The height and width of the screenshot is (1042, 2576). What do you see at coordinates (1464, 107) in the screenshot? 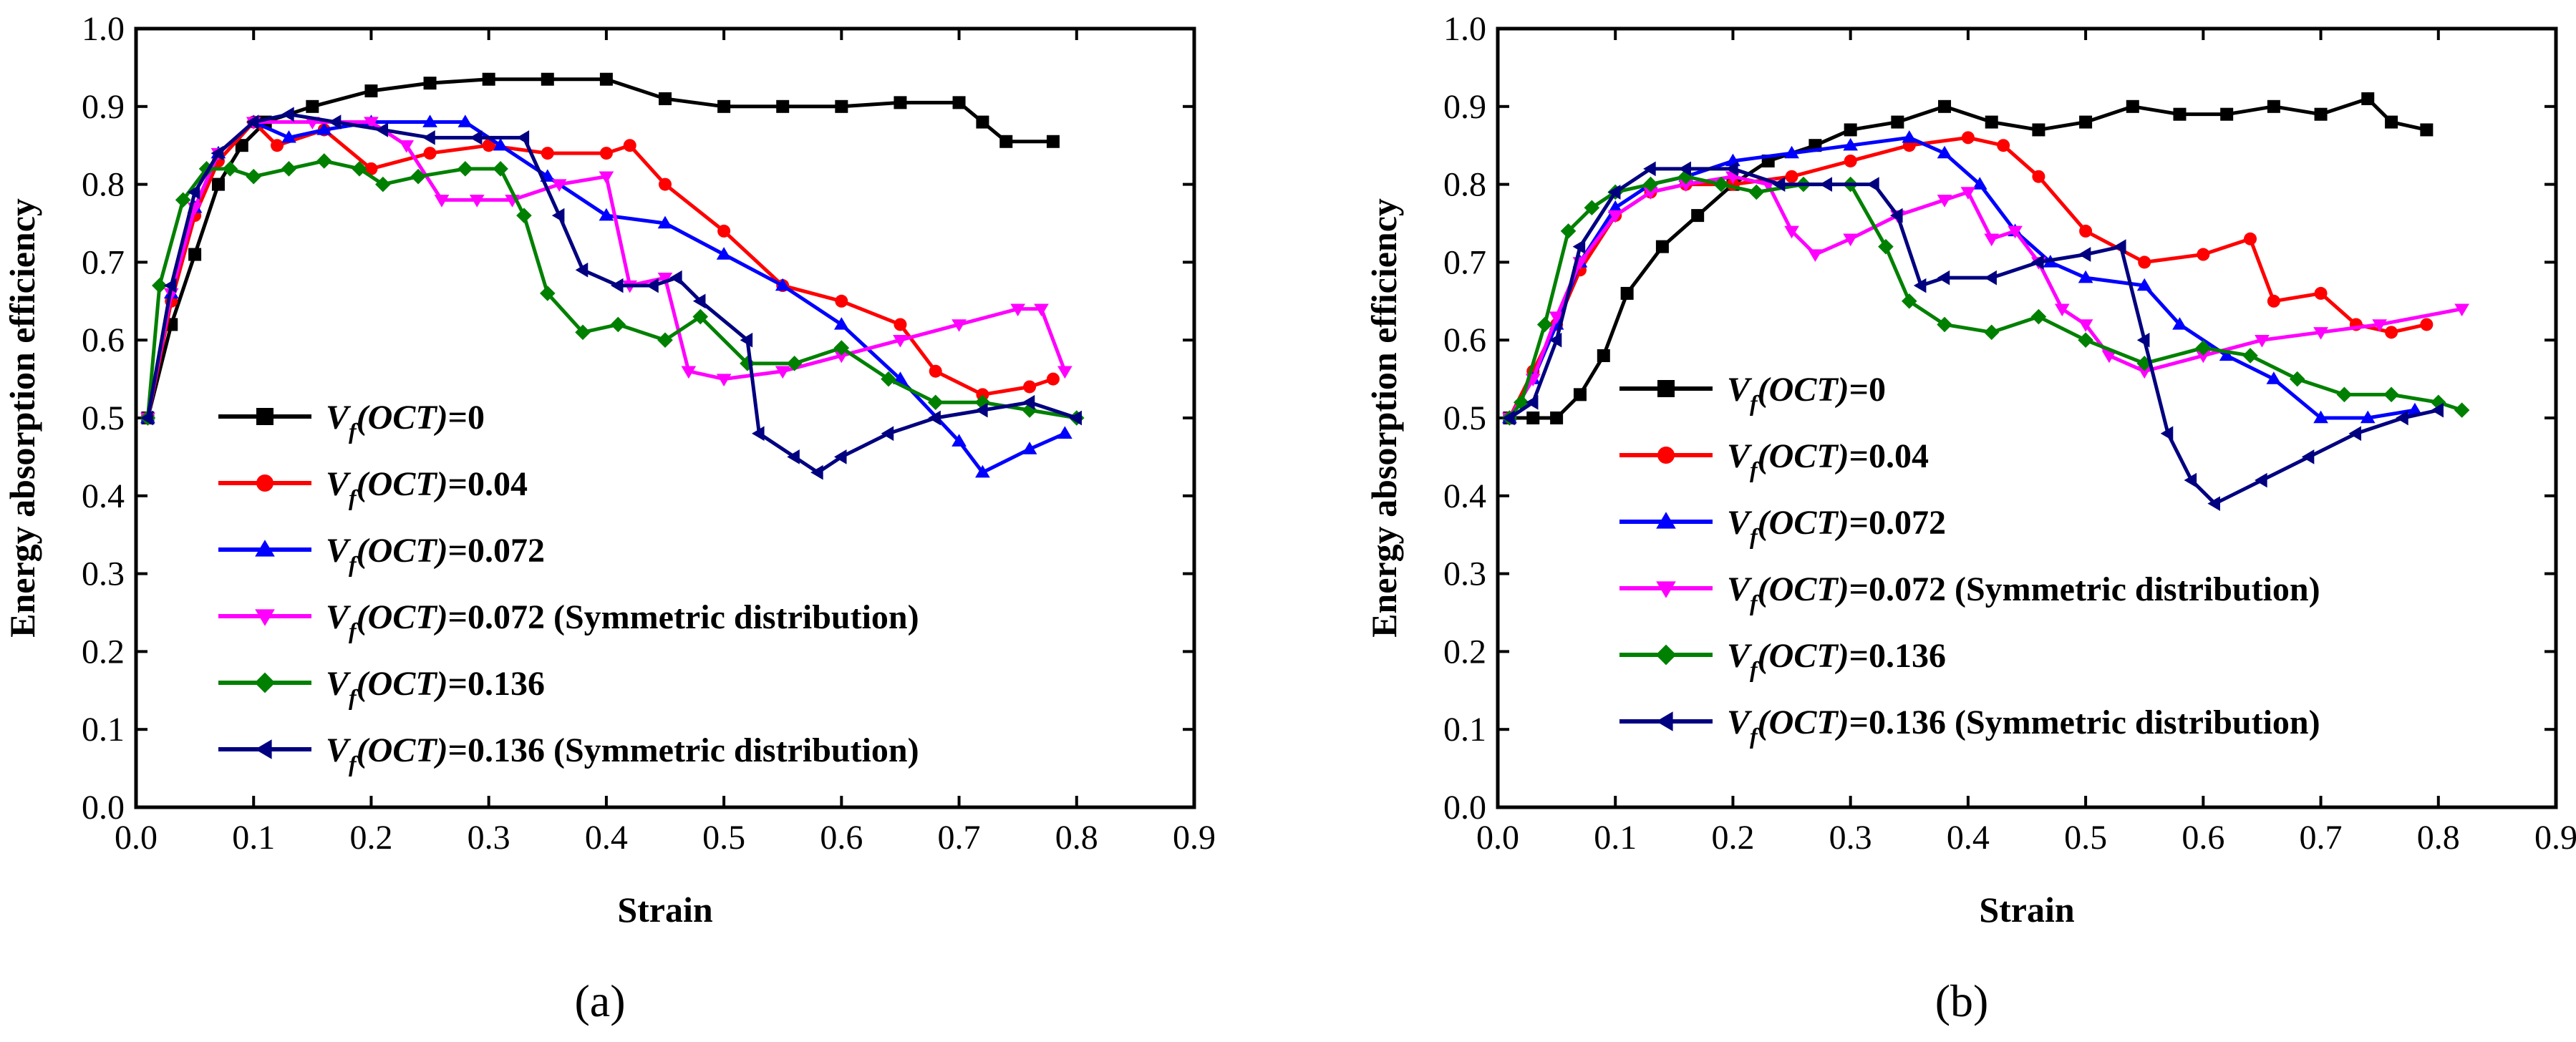
I see `y-tick-label: 0.9` at bounding box center [1464, 107].